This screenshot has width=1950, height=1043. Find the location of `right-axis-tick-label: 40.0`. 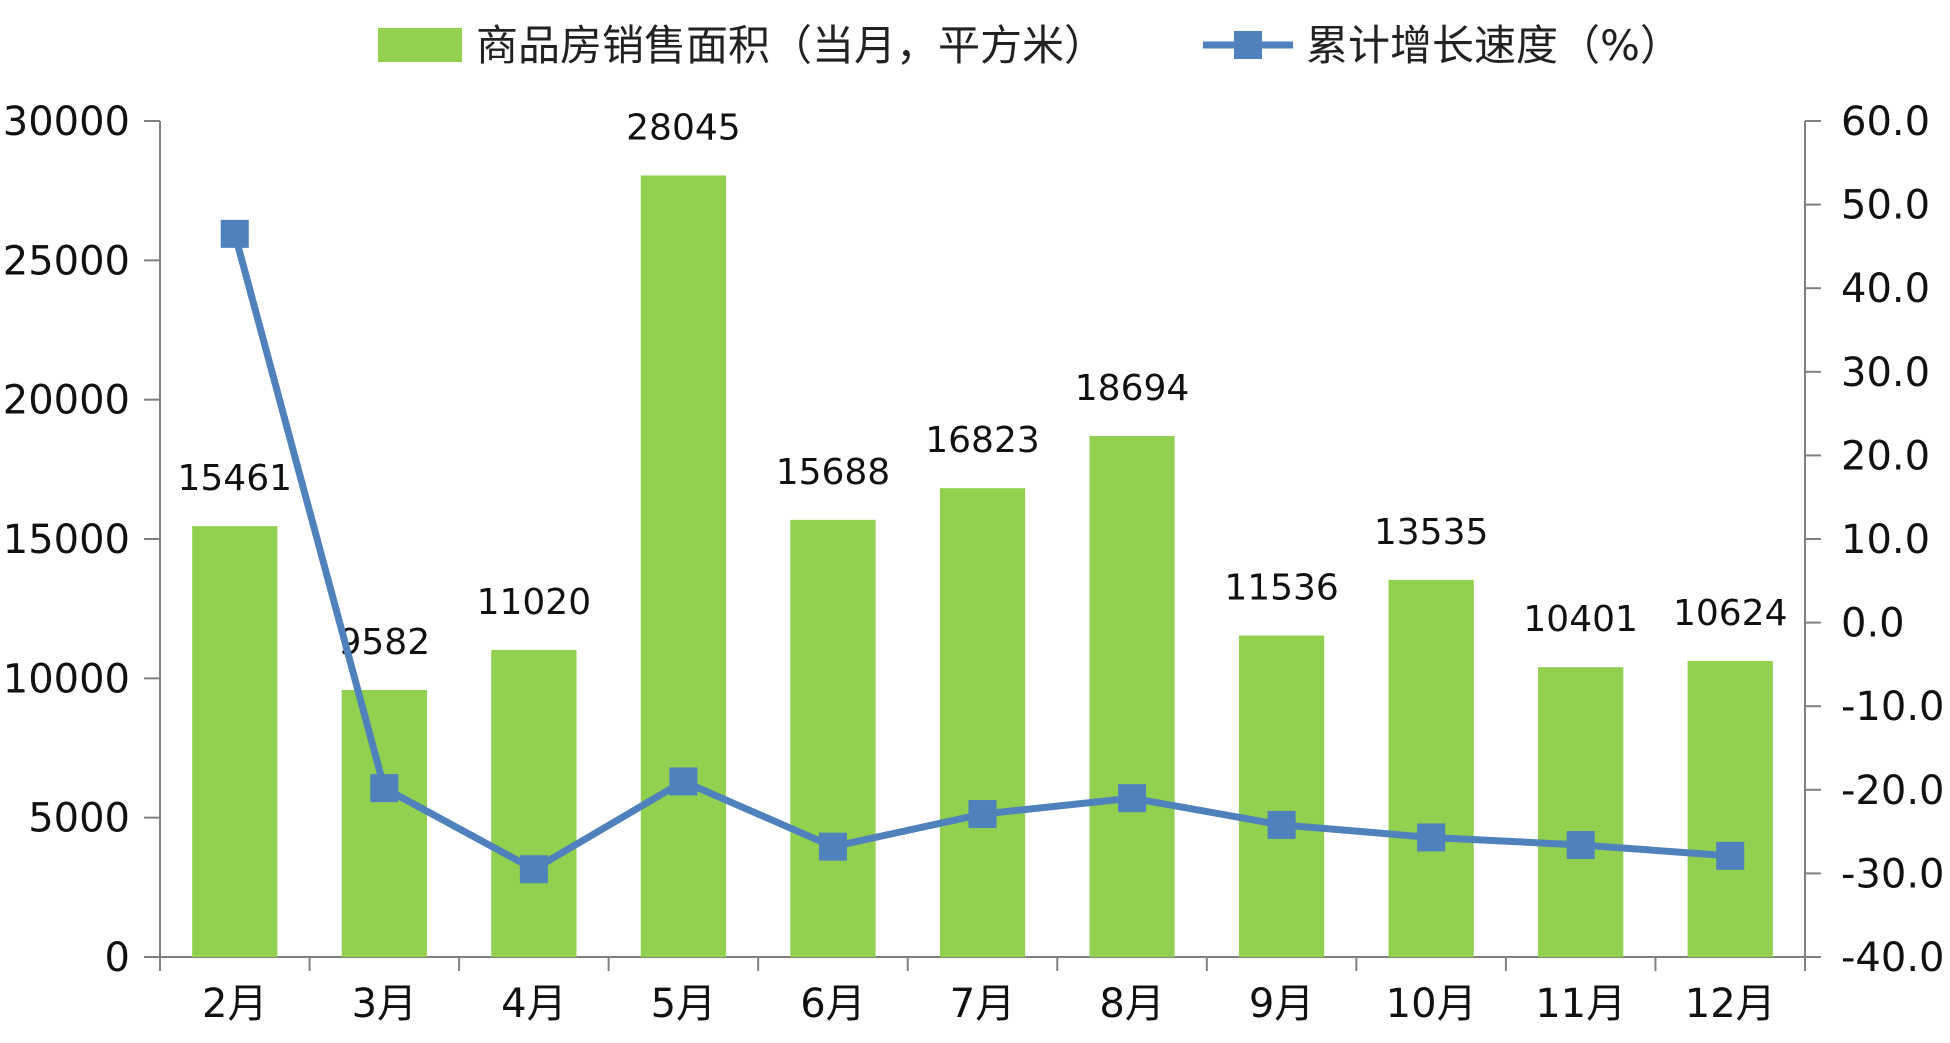

right-axis-tick-label: 40.0 is located at coordinates (1885, 289).